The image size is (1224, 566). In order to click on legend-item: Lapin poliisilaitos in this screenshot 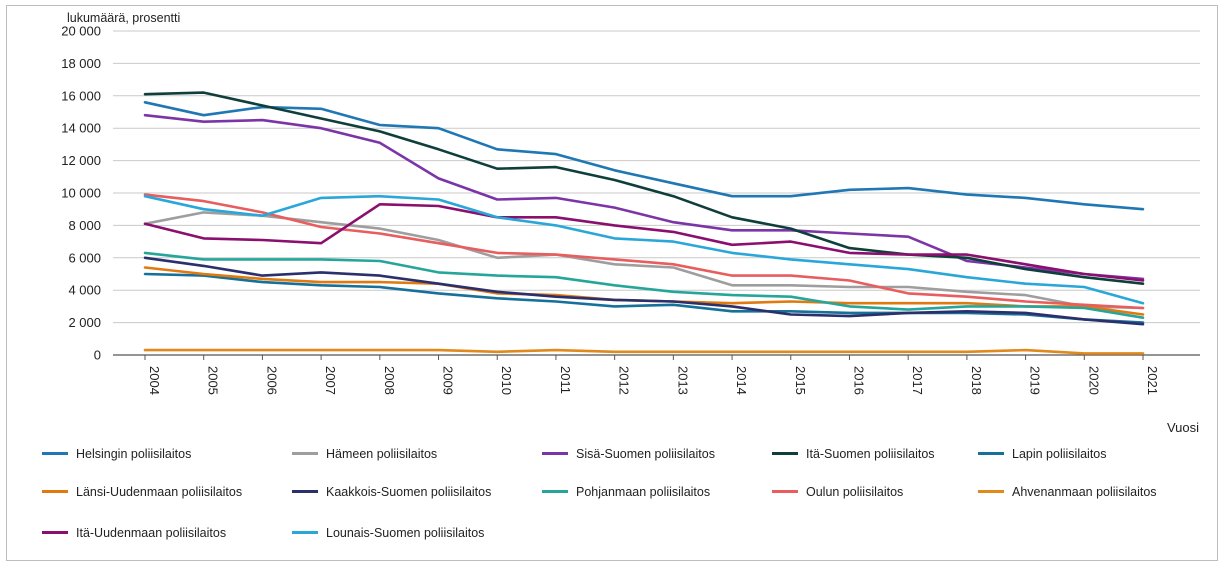, I will do `click(1042, 454)`.